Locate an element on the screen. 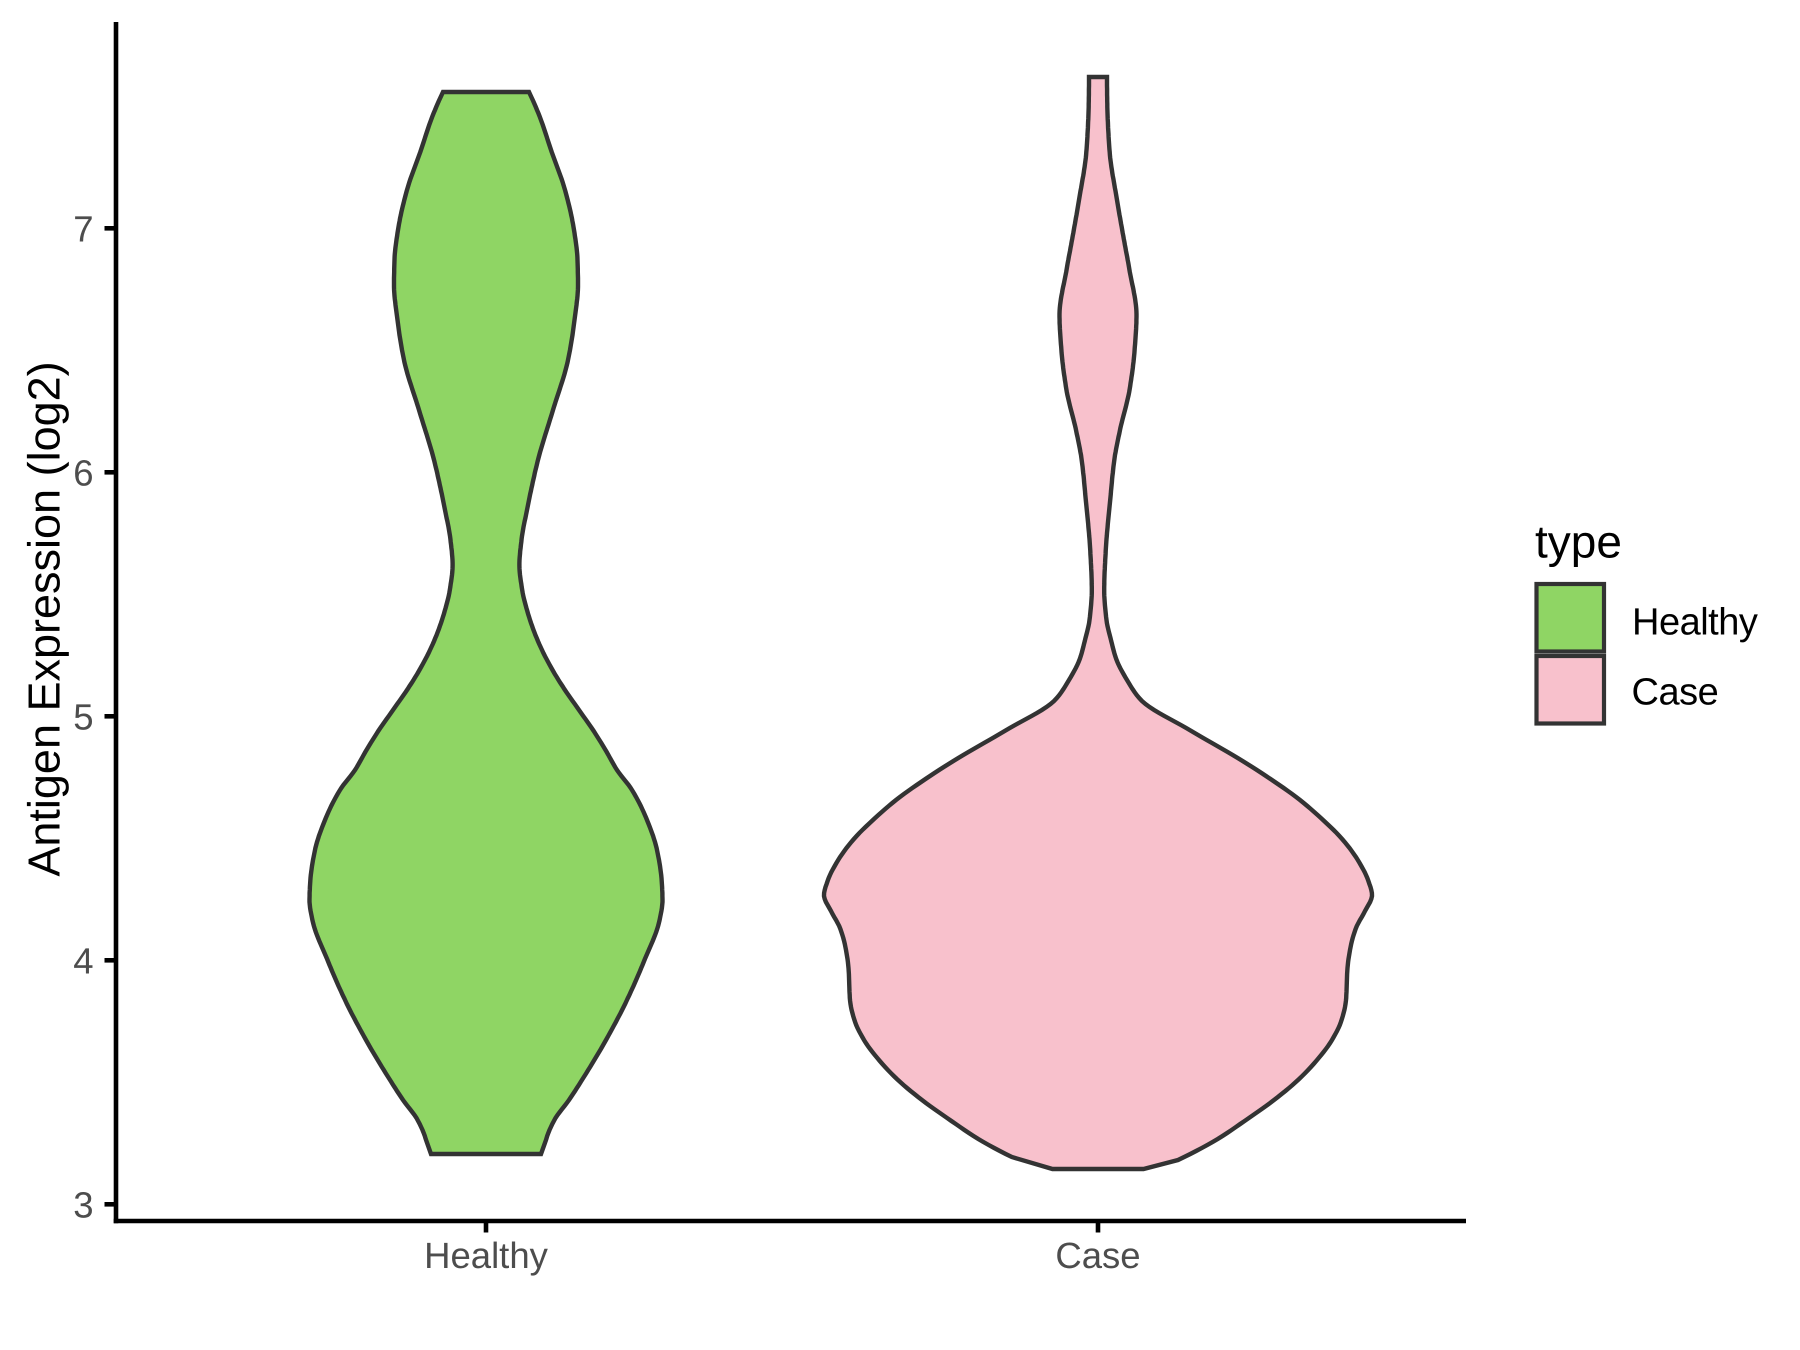 The image size is (1800, 1350). svg-text: type is located at coordinates (1578, 542).